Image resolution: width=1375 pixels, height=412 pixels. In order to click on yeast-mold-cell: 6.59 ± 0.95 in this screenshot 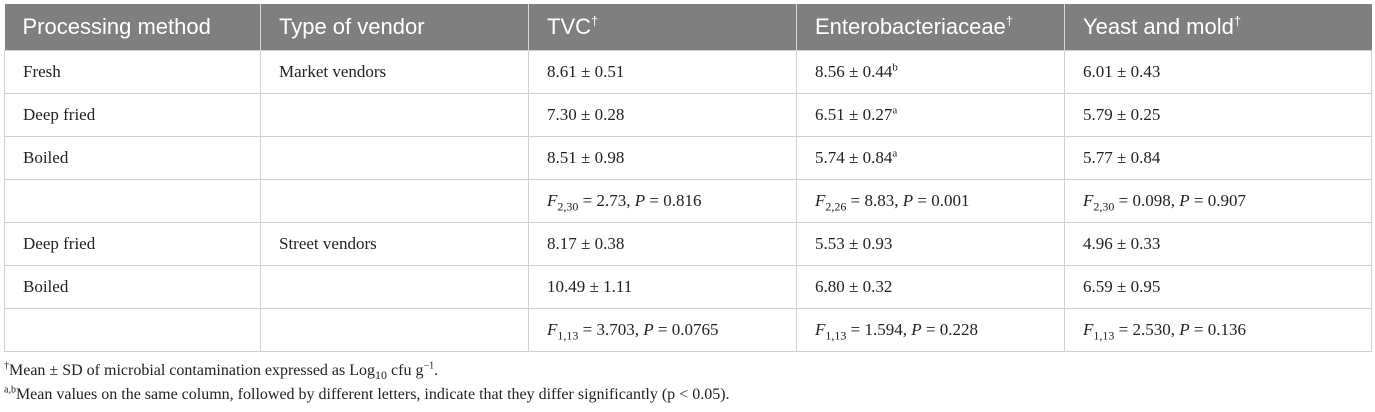, I will do `click(1218, 287)`.